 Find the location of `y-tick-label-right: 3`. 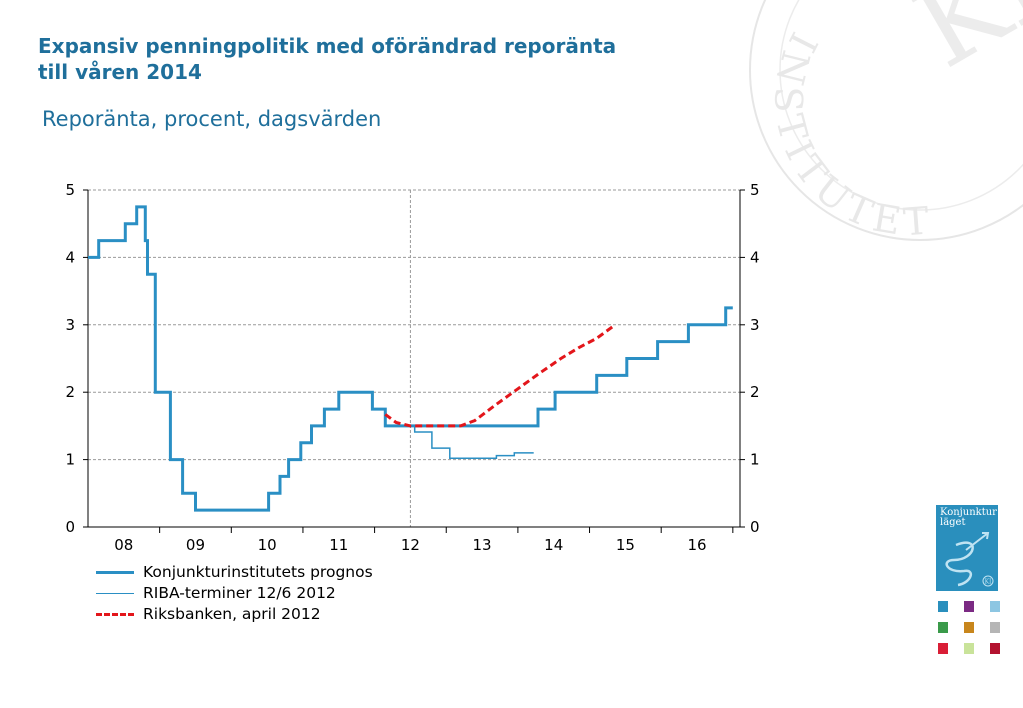

y-tick-label-right: 3 is located at coordinates (755, 325).